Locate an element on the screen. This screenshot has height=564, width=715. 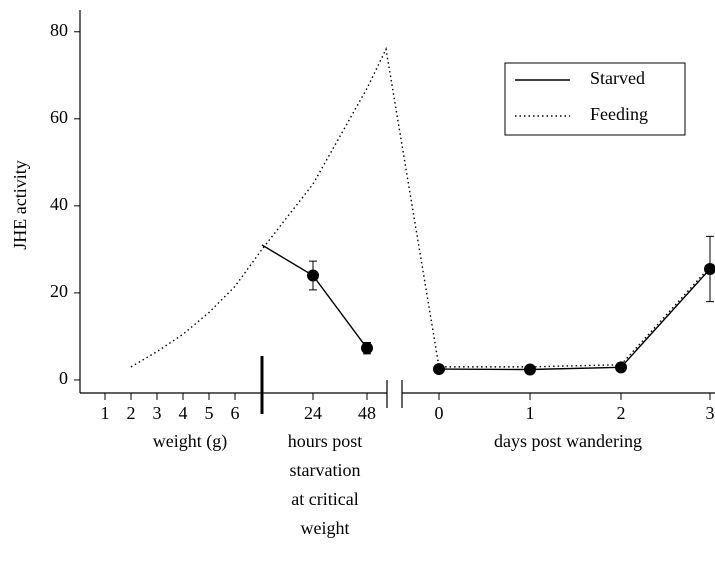
x-group-label: weight is located at coordinates (325, 528).